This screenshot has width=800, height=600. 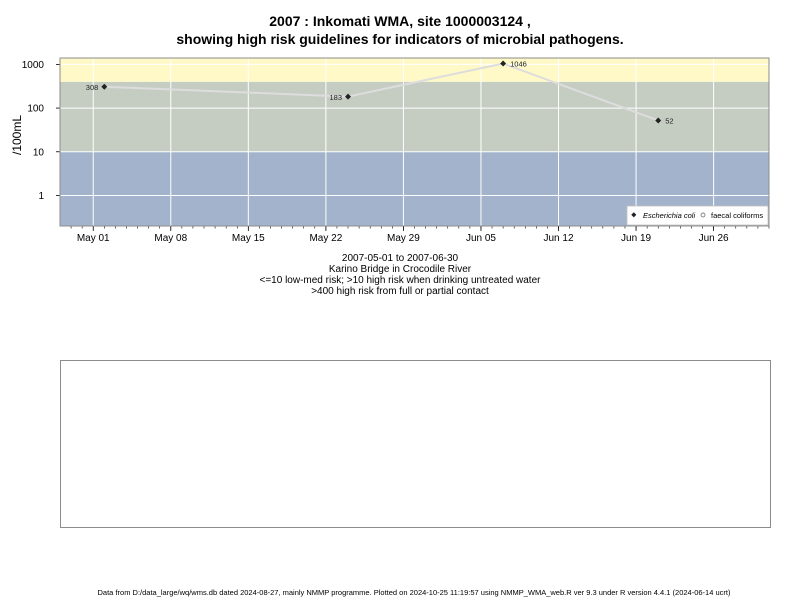 I want to click on x-tick-label: Jun 26, so click(x=714, y=238).